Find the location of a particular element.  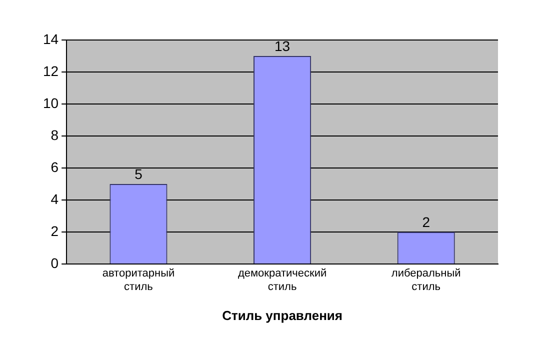

data-label: 13 is located at coordinates (282, 46).